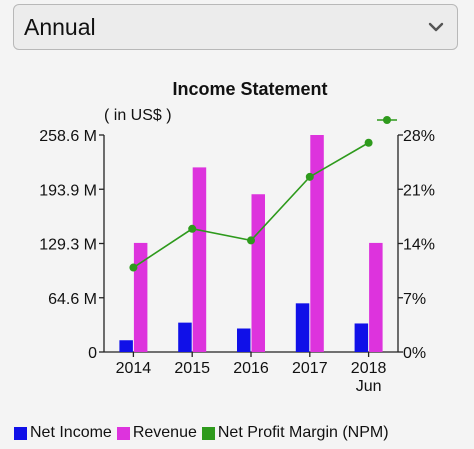  Describe the element at coordinates (251, 368) in the screenshot. I see `x-tick-label: 2016` at that location.